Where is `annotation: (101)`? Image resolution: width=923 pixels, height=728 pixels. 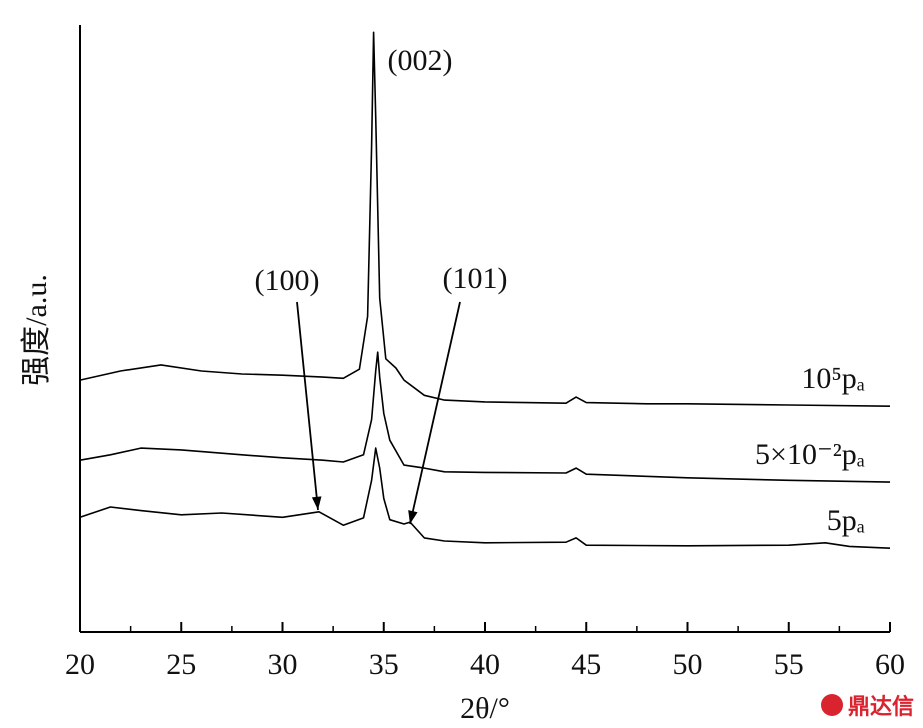
annotation: (101) is located at coordinates (475, 278).